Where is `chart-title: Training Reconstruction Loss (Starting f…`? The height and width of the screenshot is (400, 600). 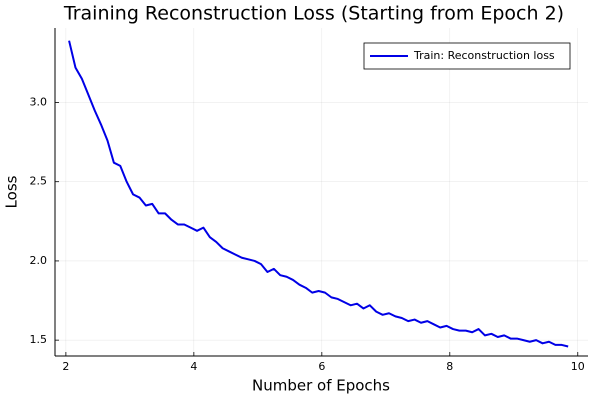
chart-title: Training Reconstruction Loss (Starting f… is located at coordinates (313, 14).